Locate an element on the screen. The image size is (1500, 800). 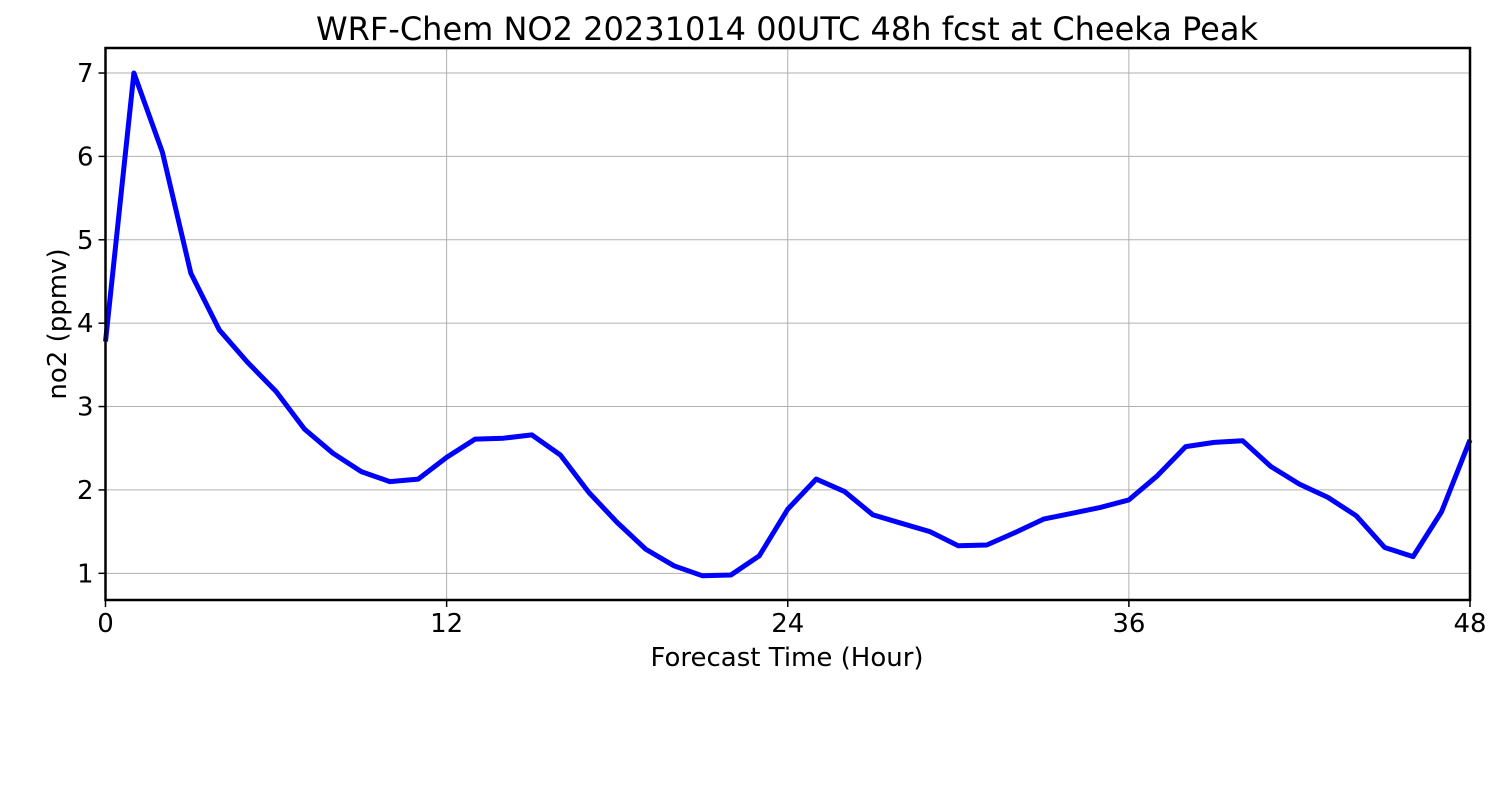
y-tick-label: 6 is located at coordinates (85, 157).